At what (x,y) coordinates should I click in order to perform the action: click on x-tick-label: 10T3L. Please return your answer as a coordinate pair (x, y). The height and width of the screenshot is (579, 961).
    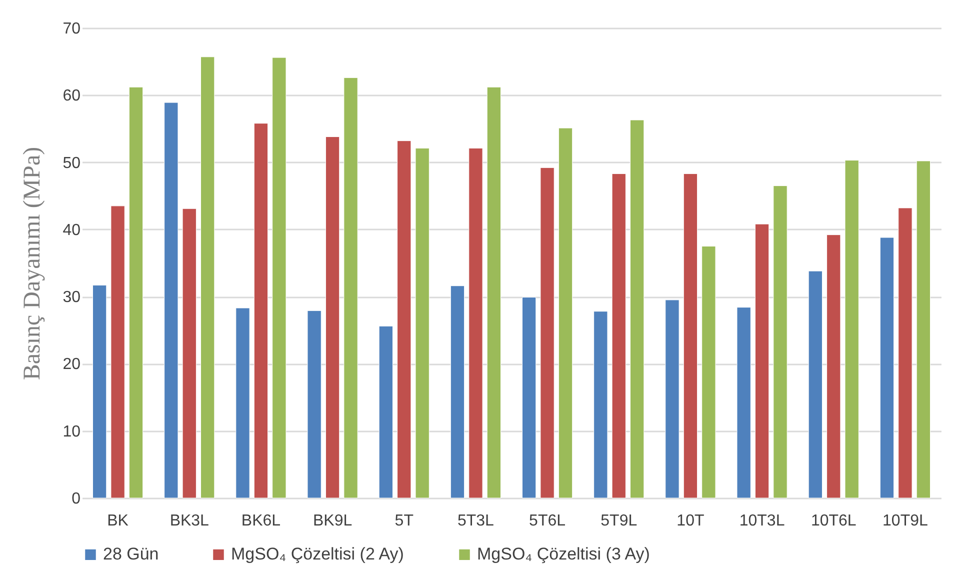
    Looking at the image, I should click on (762, 521).